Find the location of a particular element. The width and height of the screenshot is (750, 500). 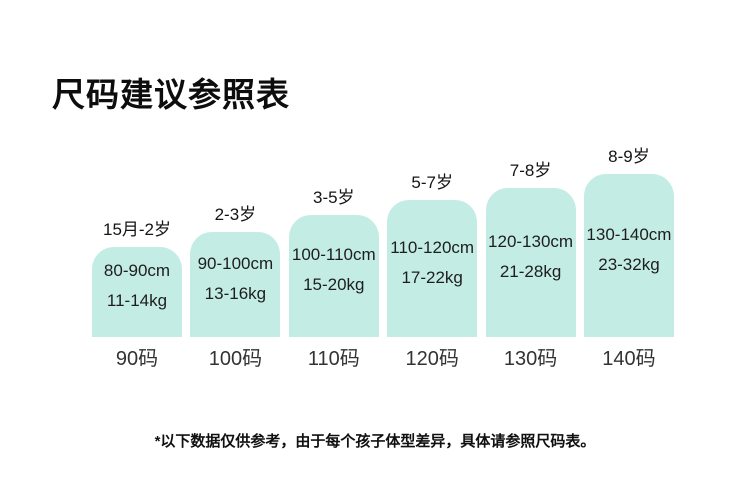

size-bar: 100-110cm 15-20kg is located at coordinates (333, 276).